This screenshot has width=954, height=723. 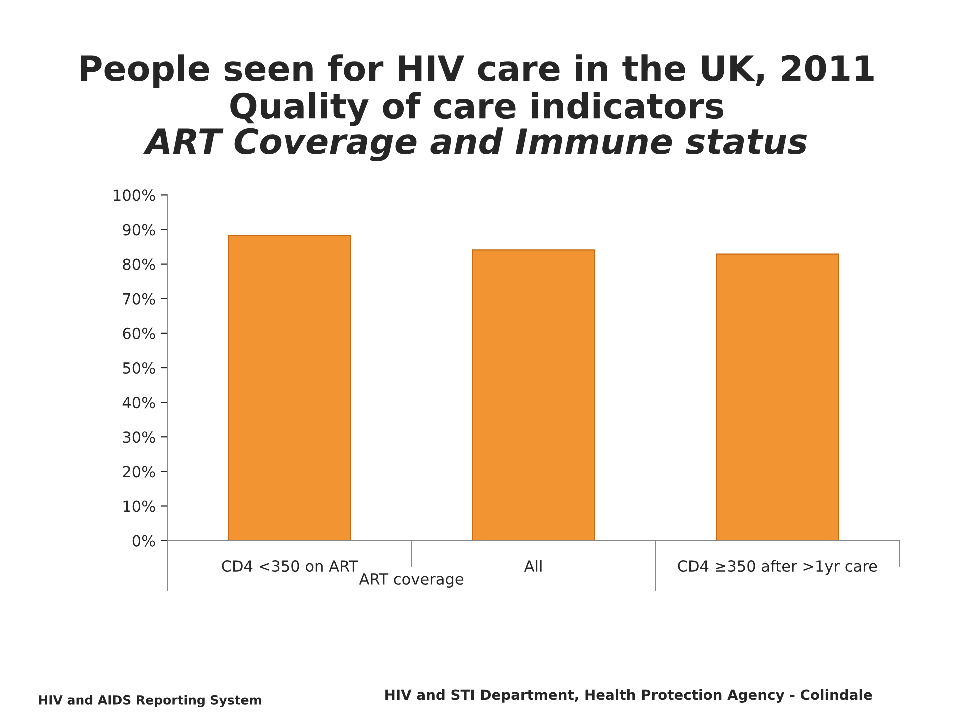 What do you see at coordinates (475, 145) in the screenshot?
I see `chart-subtitle: ART Coverage and Immune status` at bounding box center [475, 145].